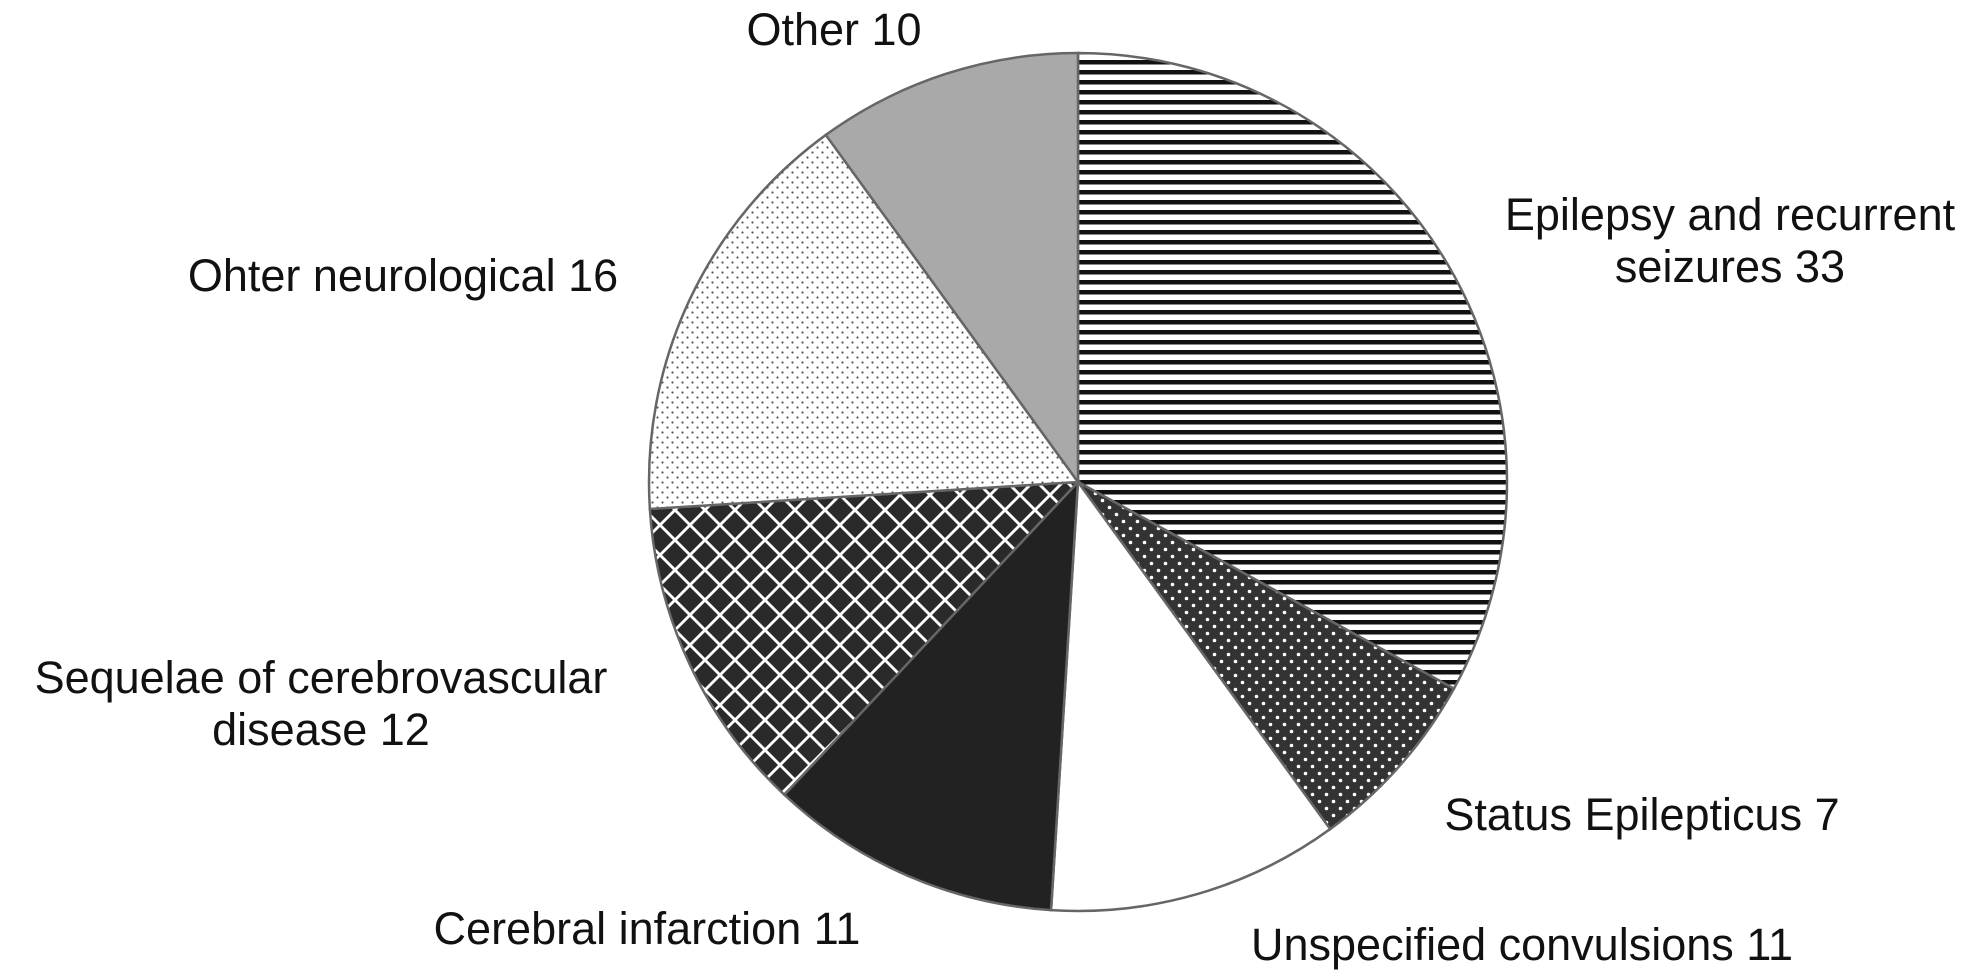  I want to click on slice-label: Ohter neurological 16, so click(403, 276).